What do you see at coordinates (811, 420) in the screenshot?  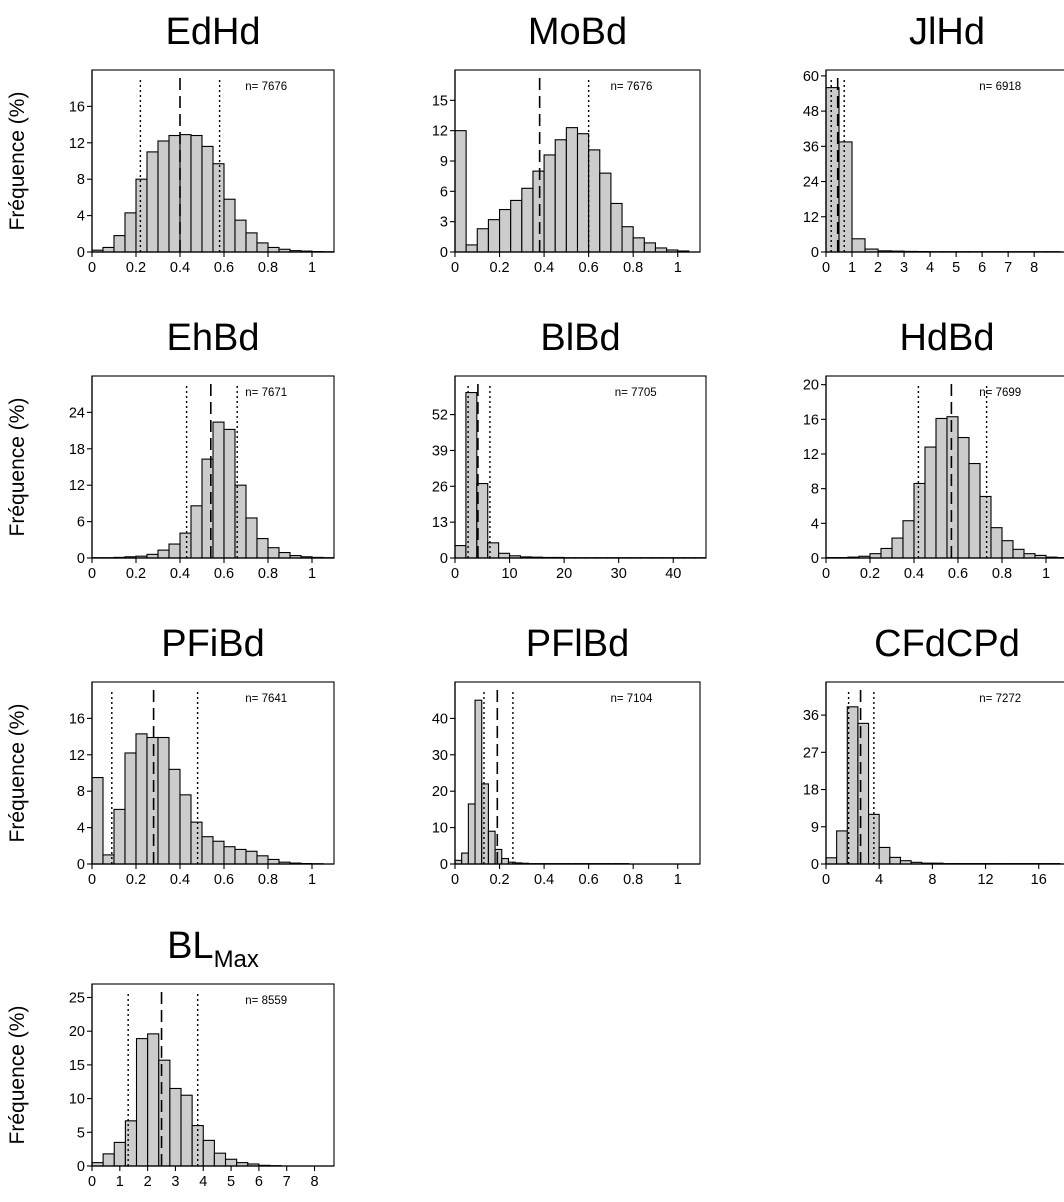 I see `y-tick-label: 16` at bounding box center [811, 420].